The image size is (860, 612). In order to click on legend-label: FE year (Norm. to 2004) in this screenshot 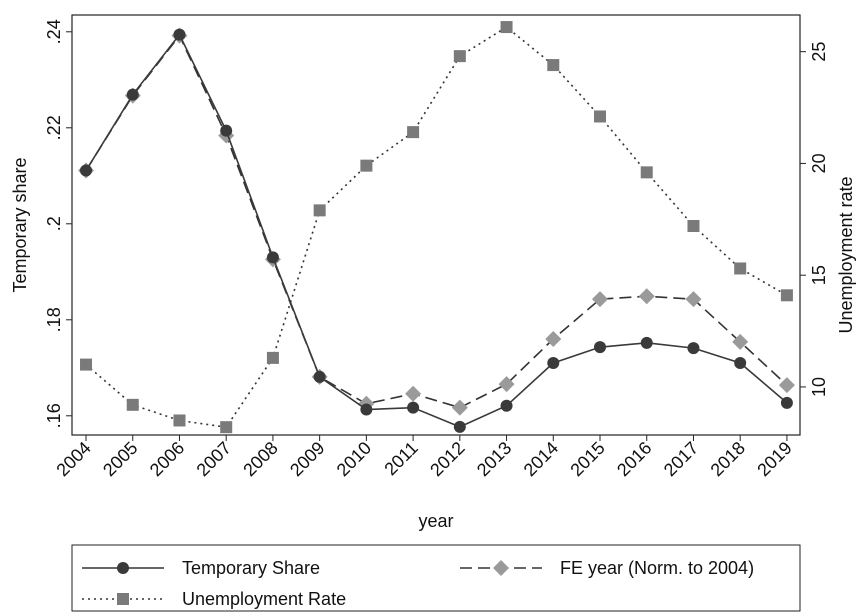, I will do `click(657, 568)`.